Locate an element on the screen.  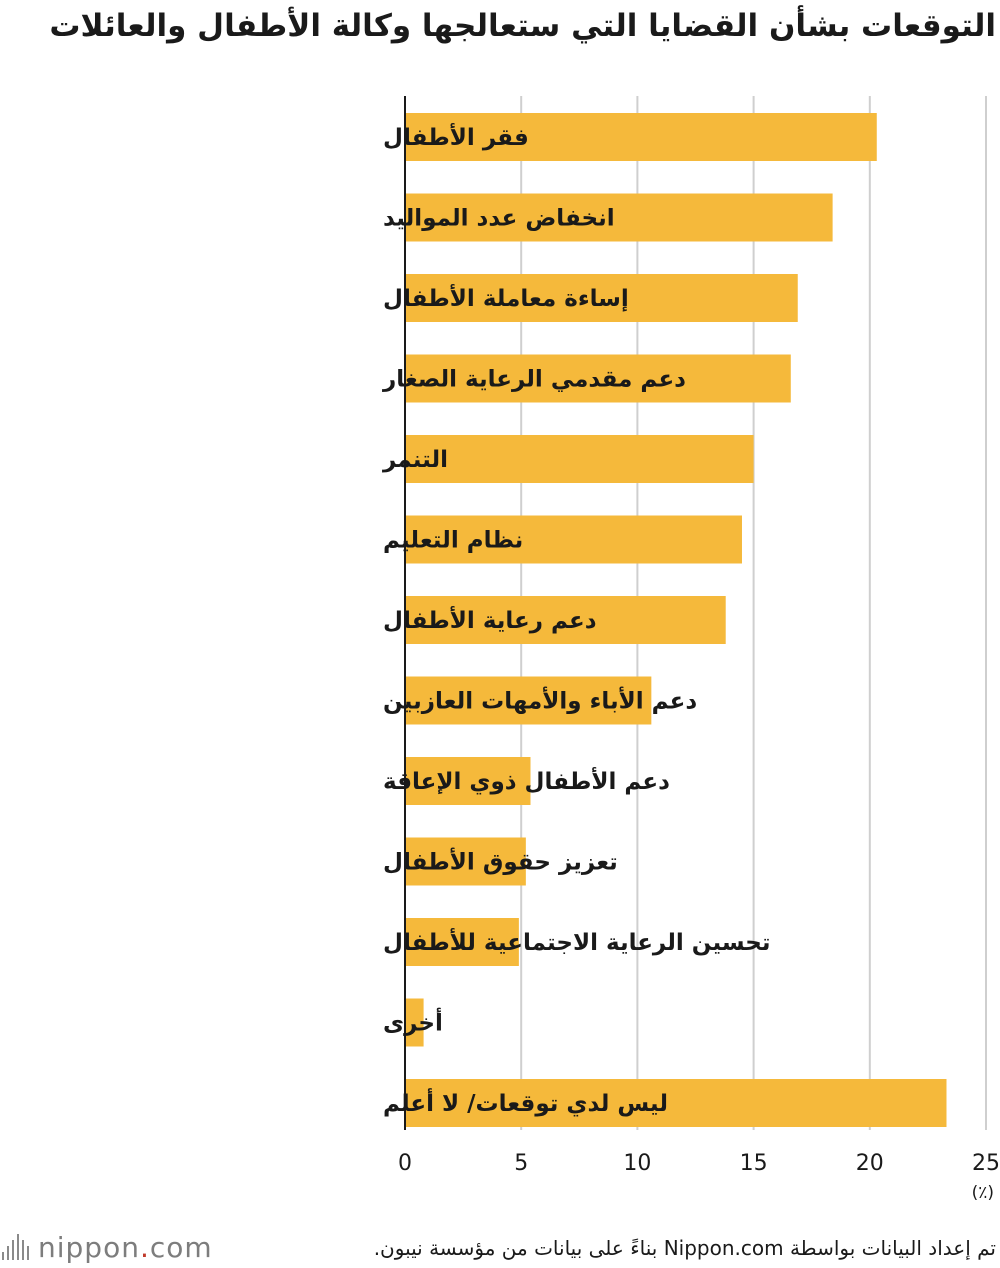
category-label: إساءة معاملة الأطفال is located at coordinates (506, 297).